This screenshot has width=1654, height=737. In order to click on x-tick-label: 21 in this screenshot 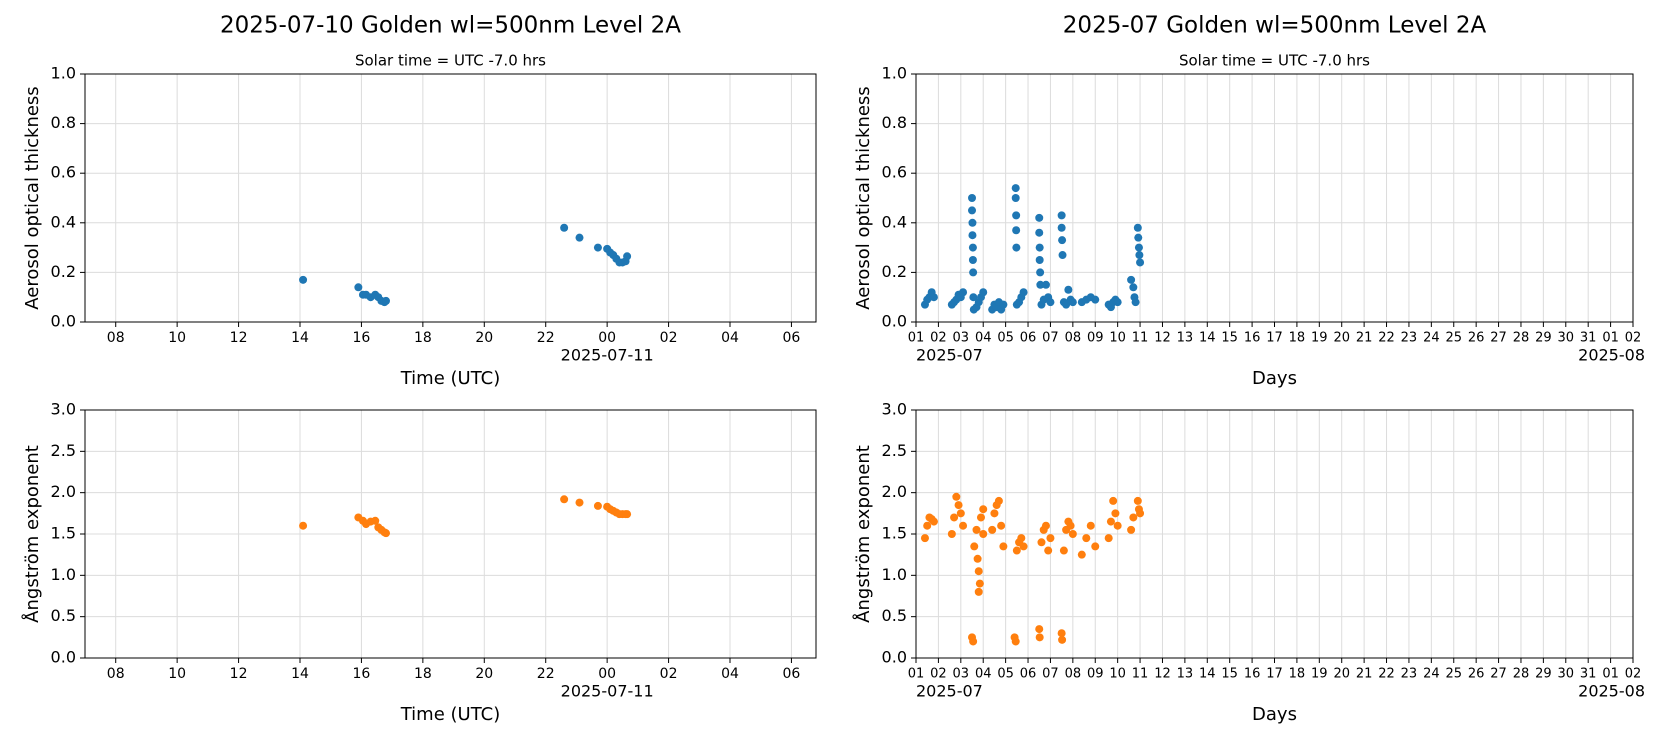, I will do `click(1364, 338)`.